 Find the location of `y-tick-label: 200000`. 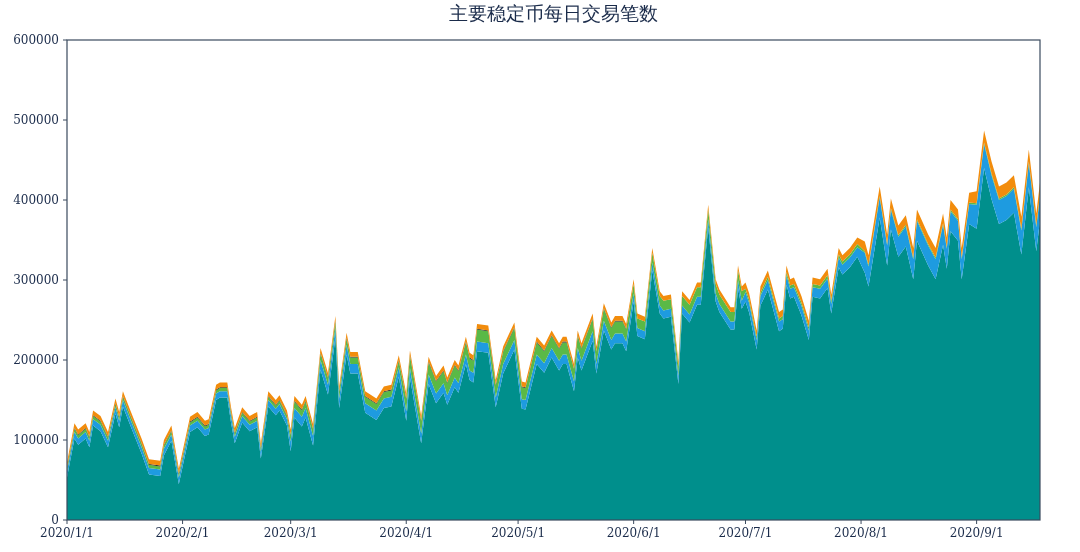

y-tick-label: 200000 is located at coordinates (36, 360).